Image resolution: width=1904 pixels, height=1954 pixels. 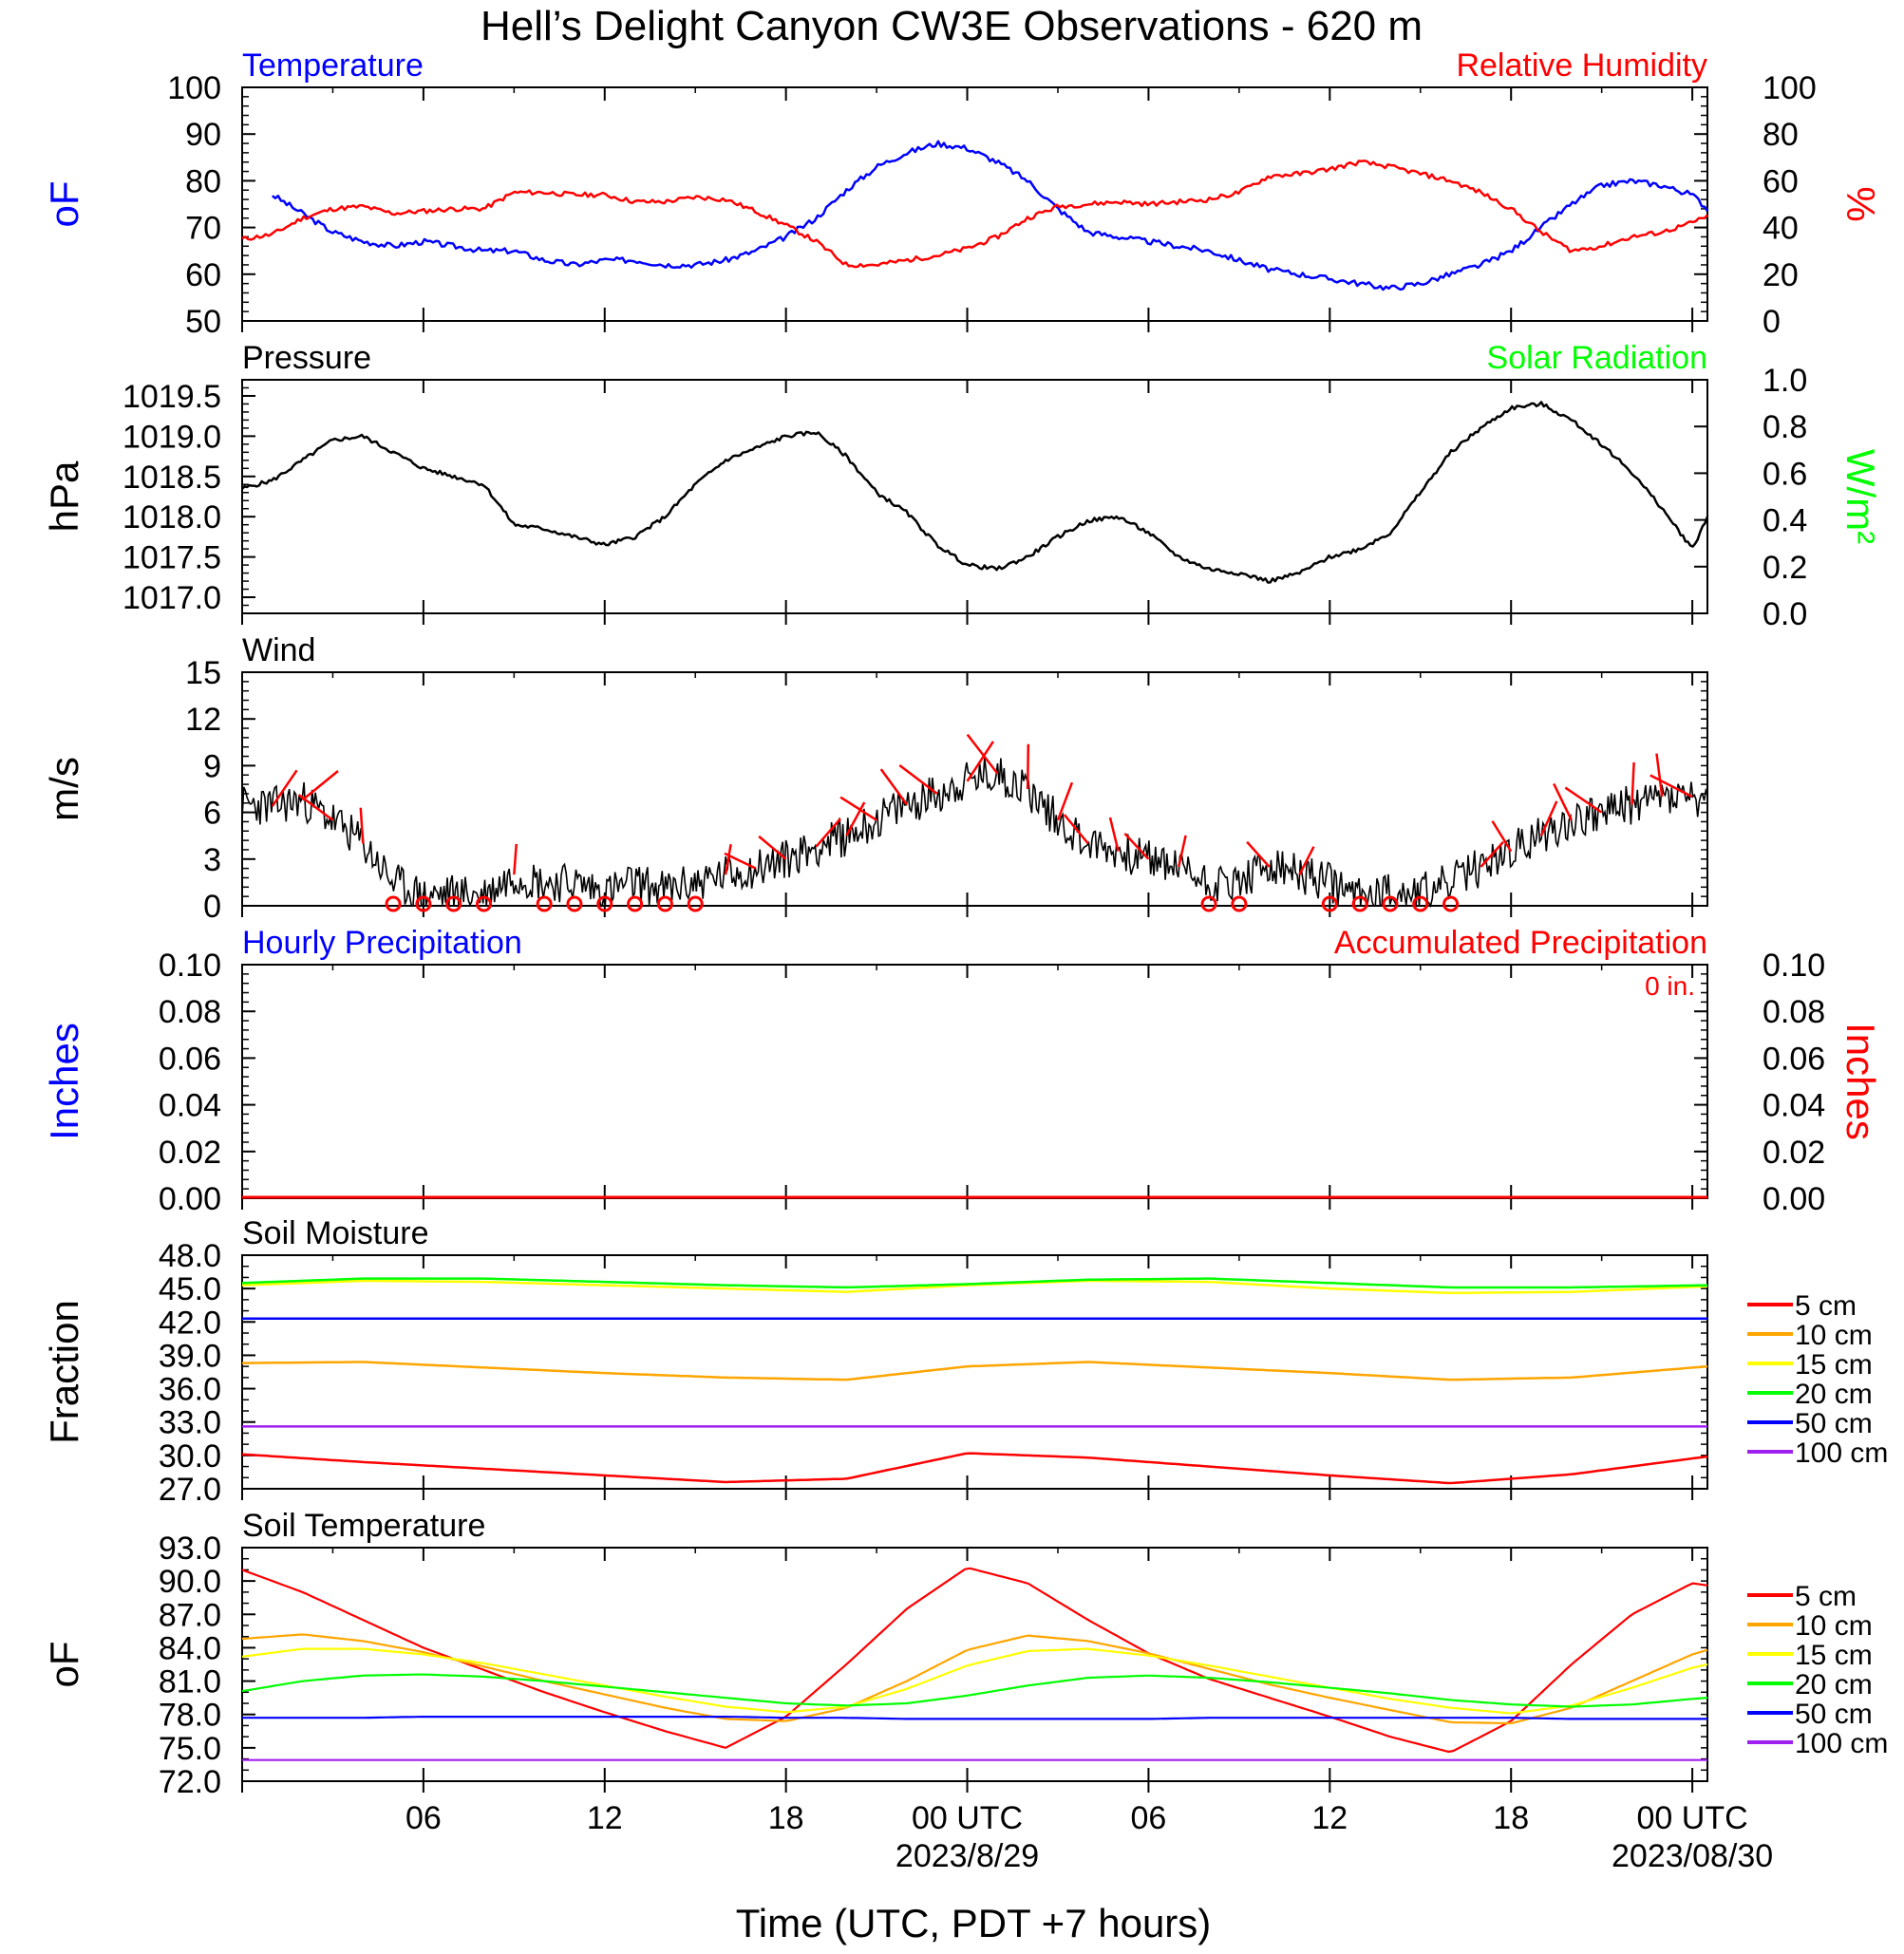 I want to click on soil-moisture-title: Soil Moisture, so click(x=336, y=1233).